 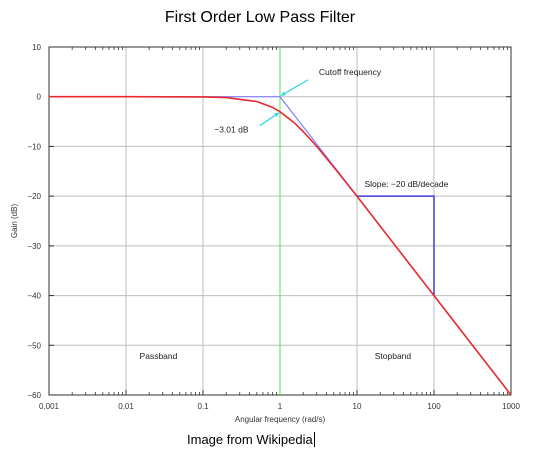 I want to click on cutoff-arrow-head, so click(x=283, y=93).